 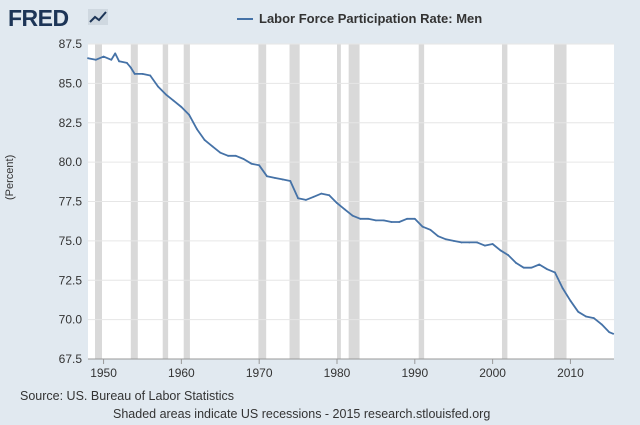 I want to click on y-tick-label: 80.0, so click(x=71, y=162).